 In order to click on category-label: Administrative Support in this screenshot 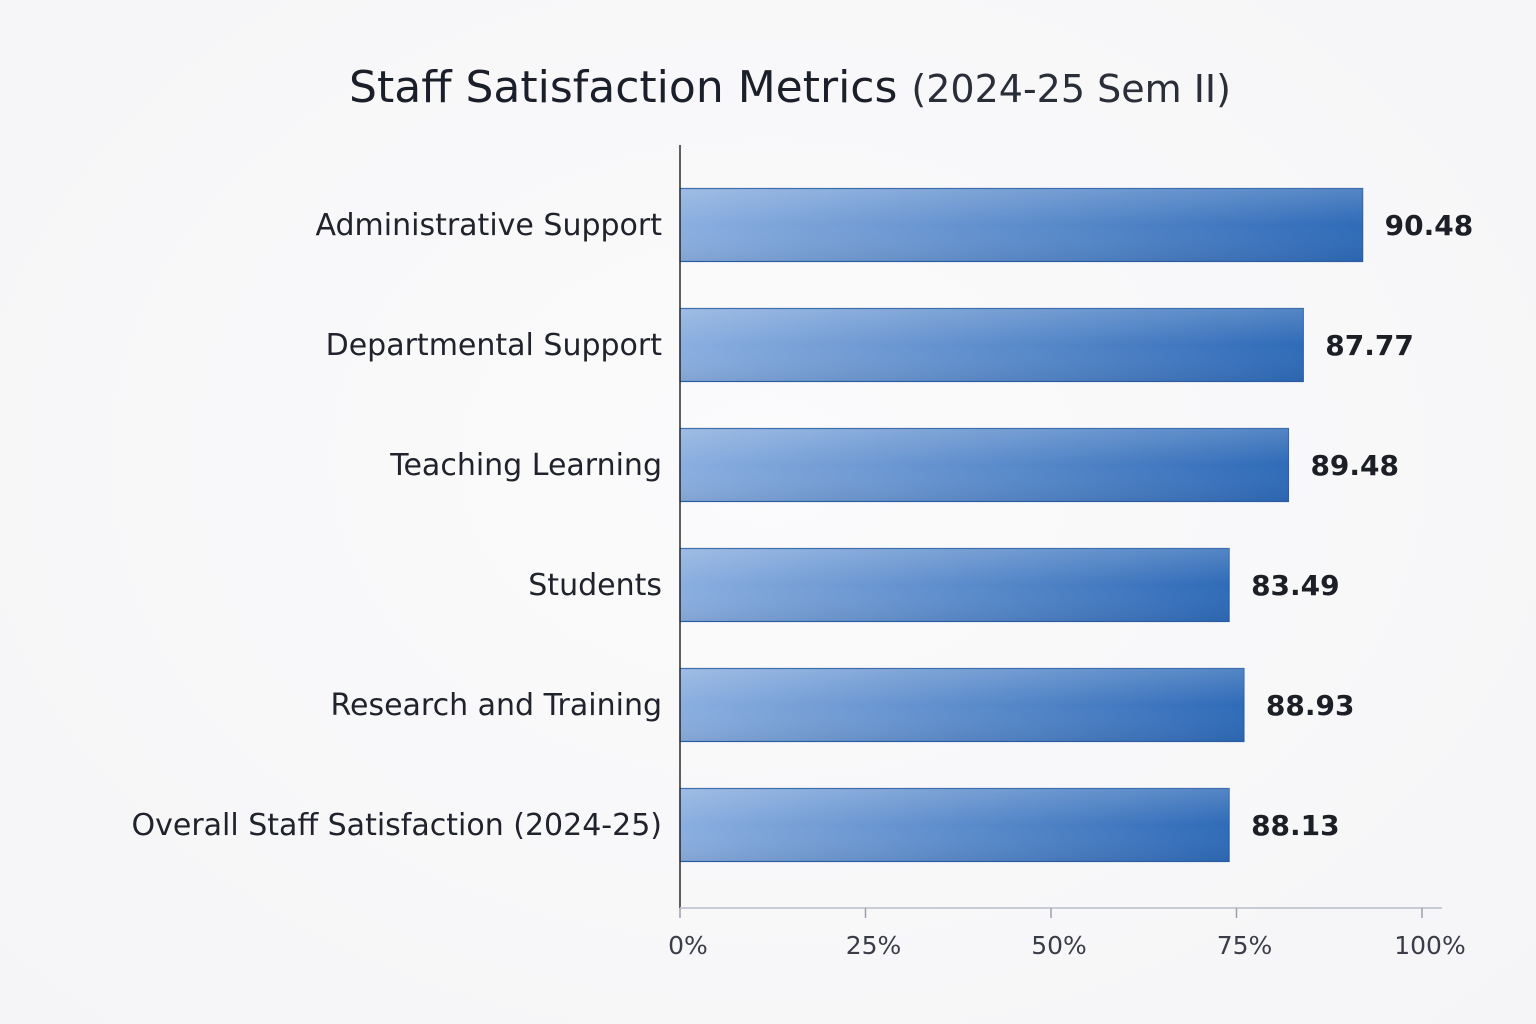, I will do `click(489, 225)`.